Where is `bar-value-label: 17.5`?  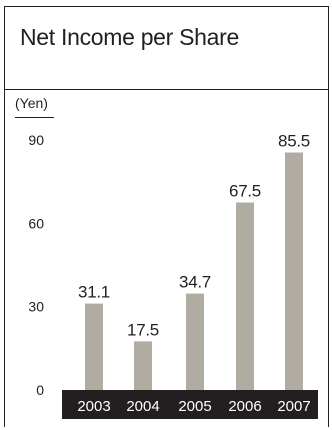
bar-value-label: 17.5 is located at coordinates (143, 329).